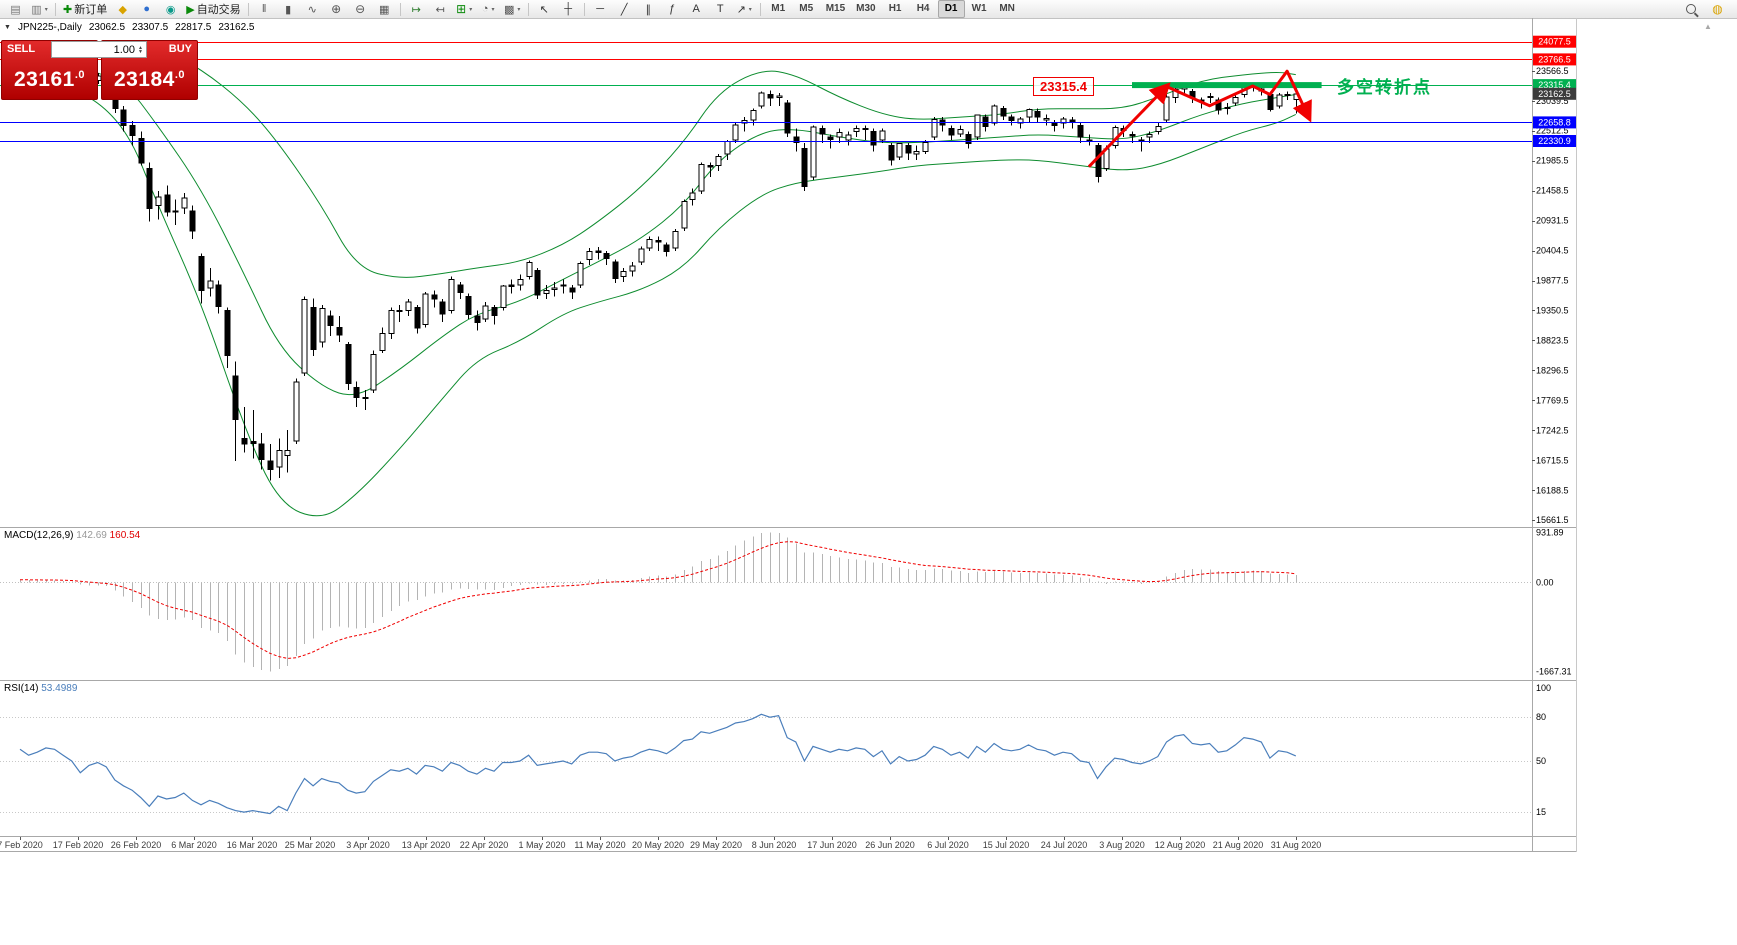 The height and width of the screenshot is (945, 1737). I want to click on zoom-out-button: ⊖, so click(360, 9).